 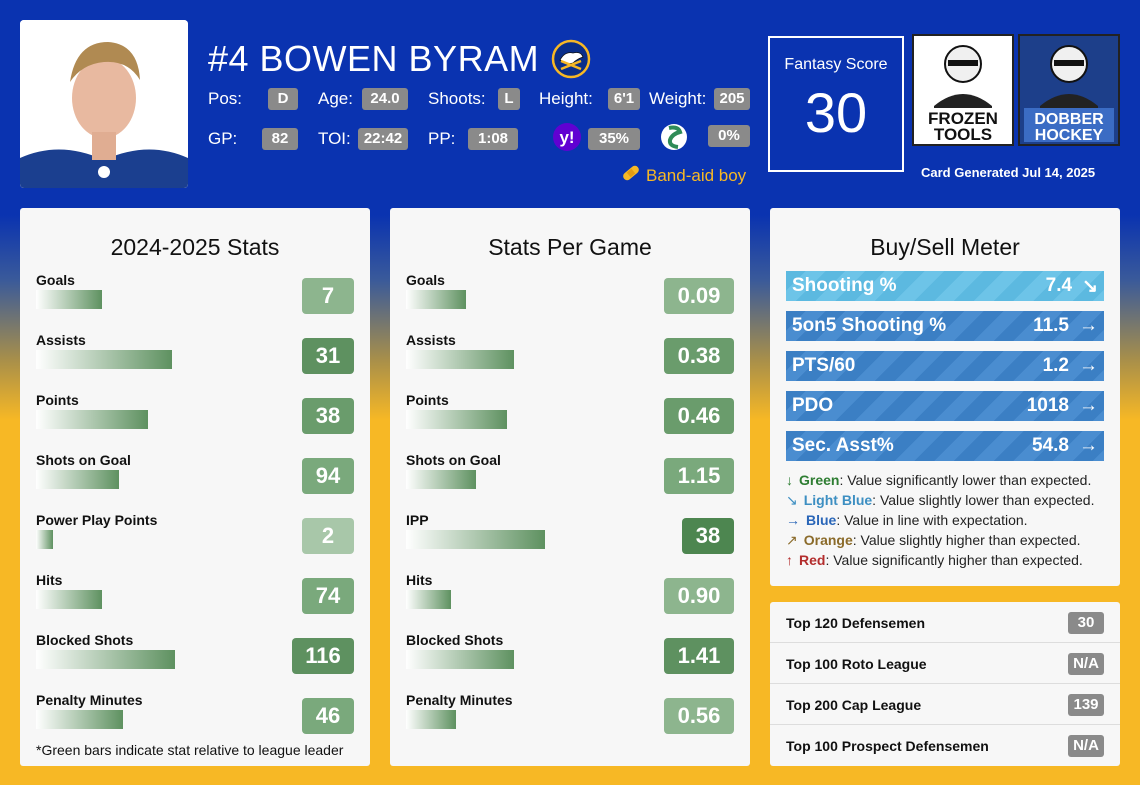 What do you see at coordinates (836, 112) in the screenshot?
I see `fantasy-score-value: 30` at bounding box center [836, 112].